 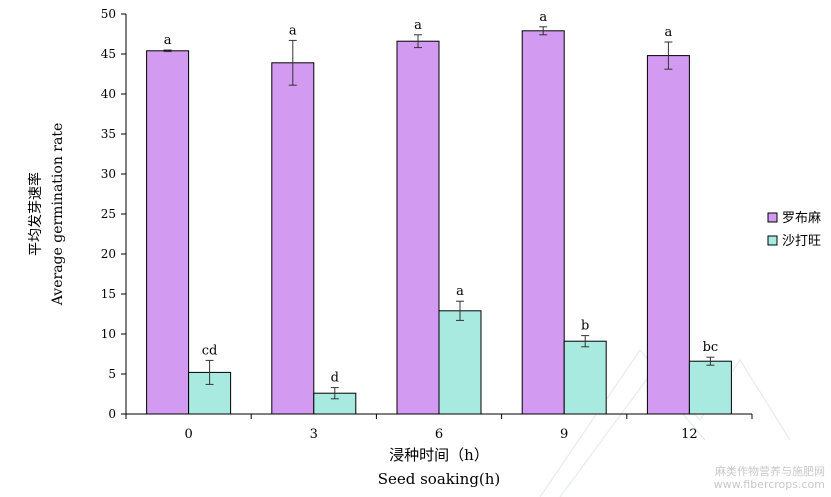 What do you see at coordinates (335, 378) in the screenshot?
I see `significance-label: d` at bounding box center [335, 378].